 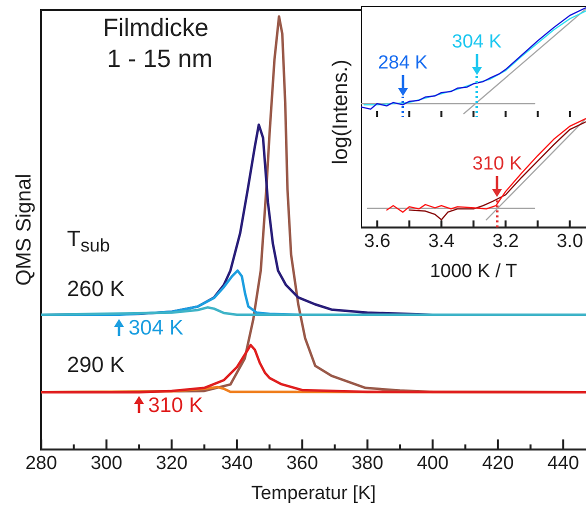 What do you see at coordinates (302, 463) in the screenshot?
I see `x-tick-label: 360` at bounding box center [302, 463].